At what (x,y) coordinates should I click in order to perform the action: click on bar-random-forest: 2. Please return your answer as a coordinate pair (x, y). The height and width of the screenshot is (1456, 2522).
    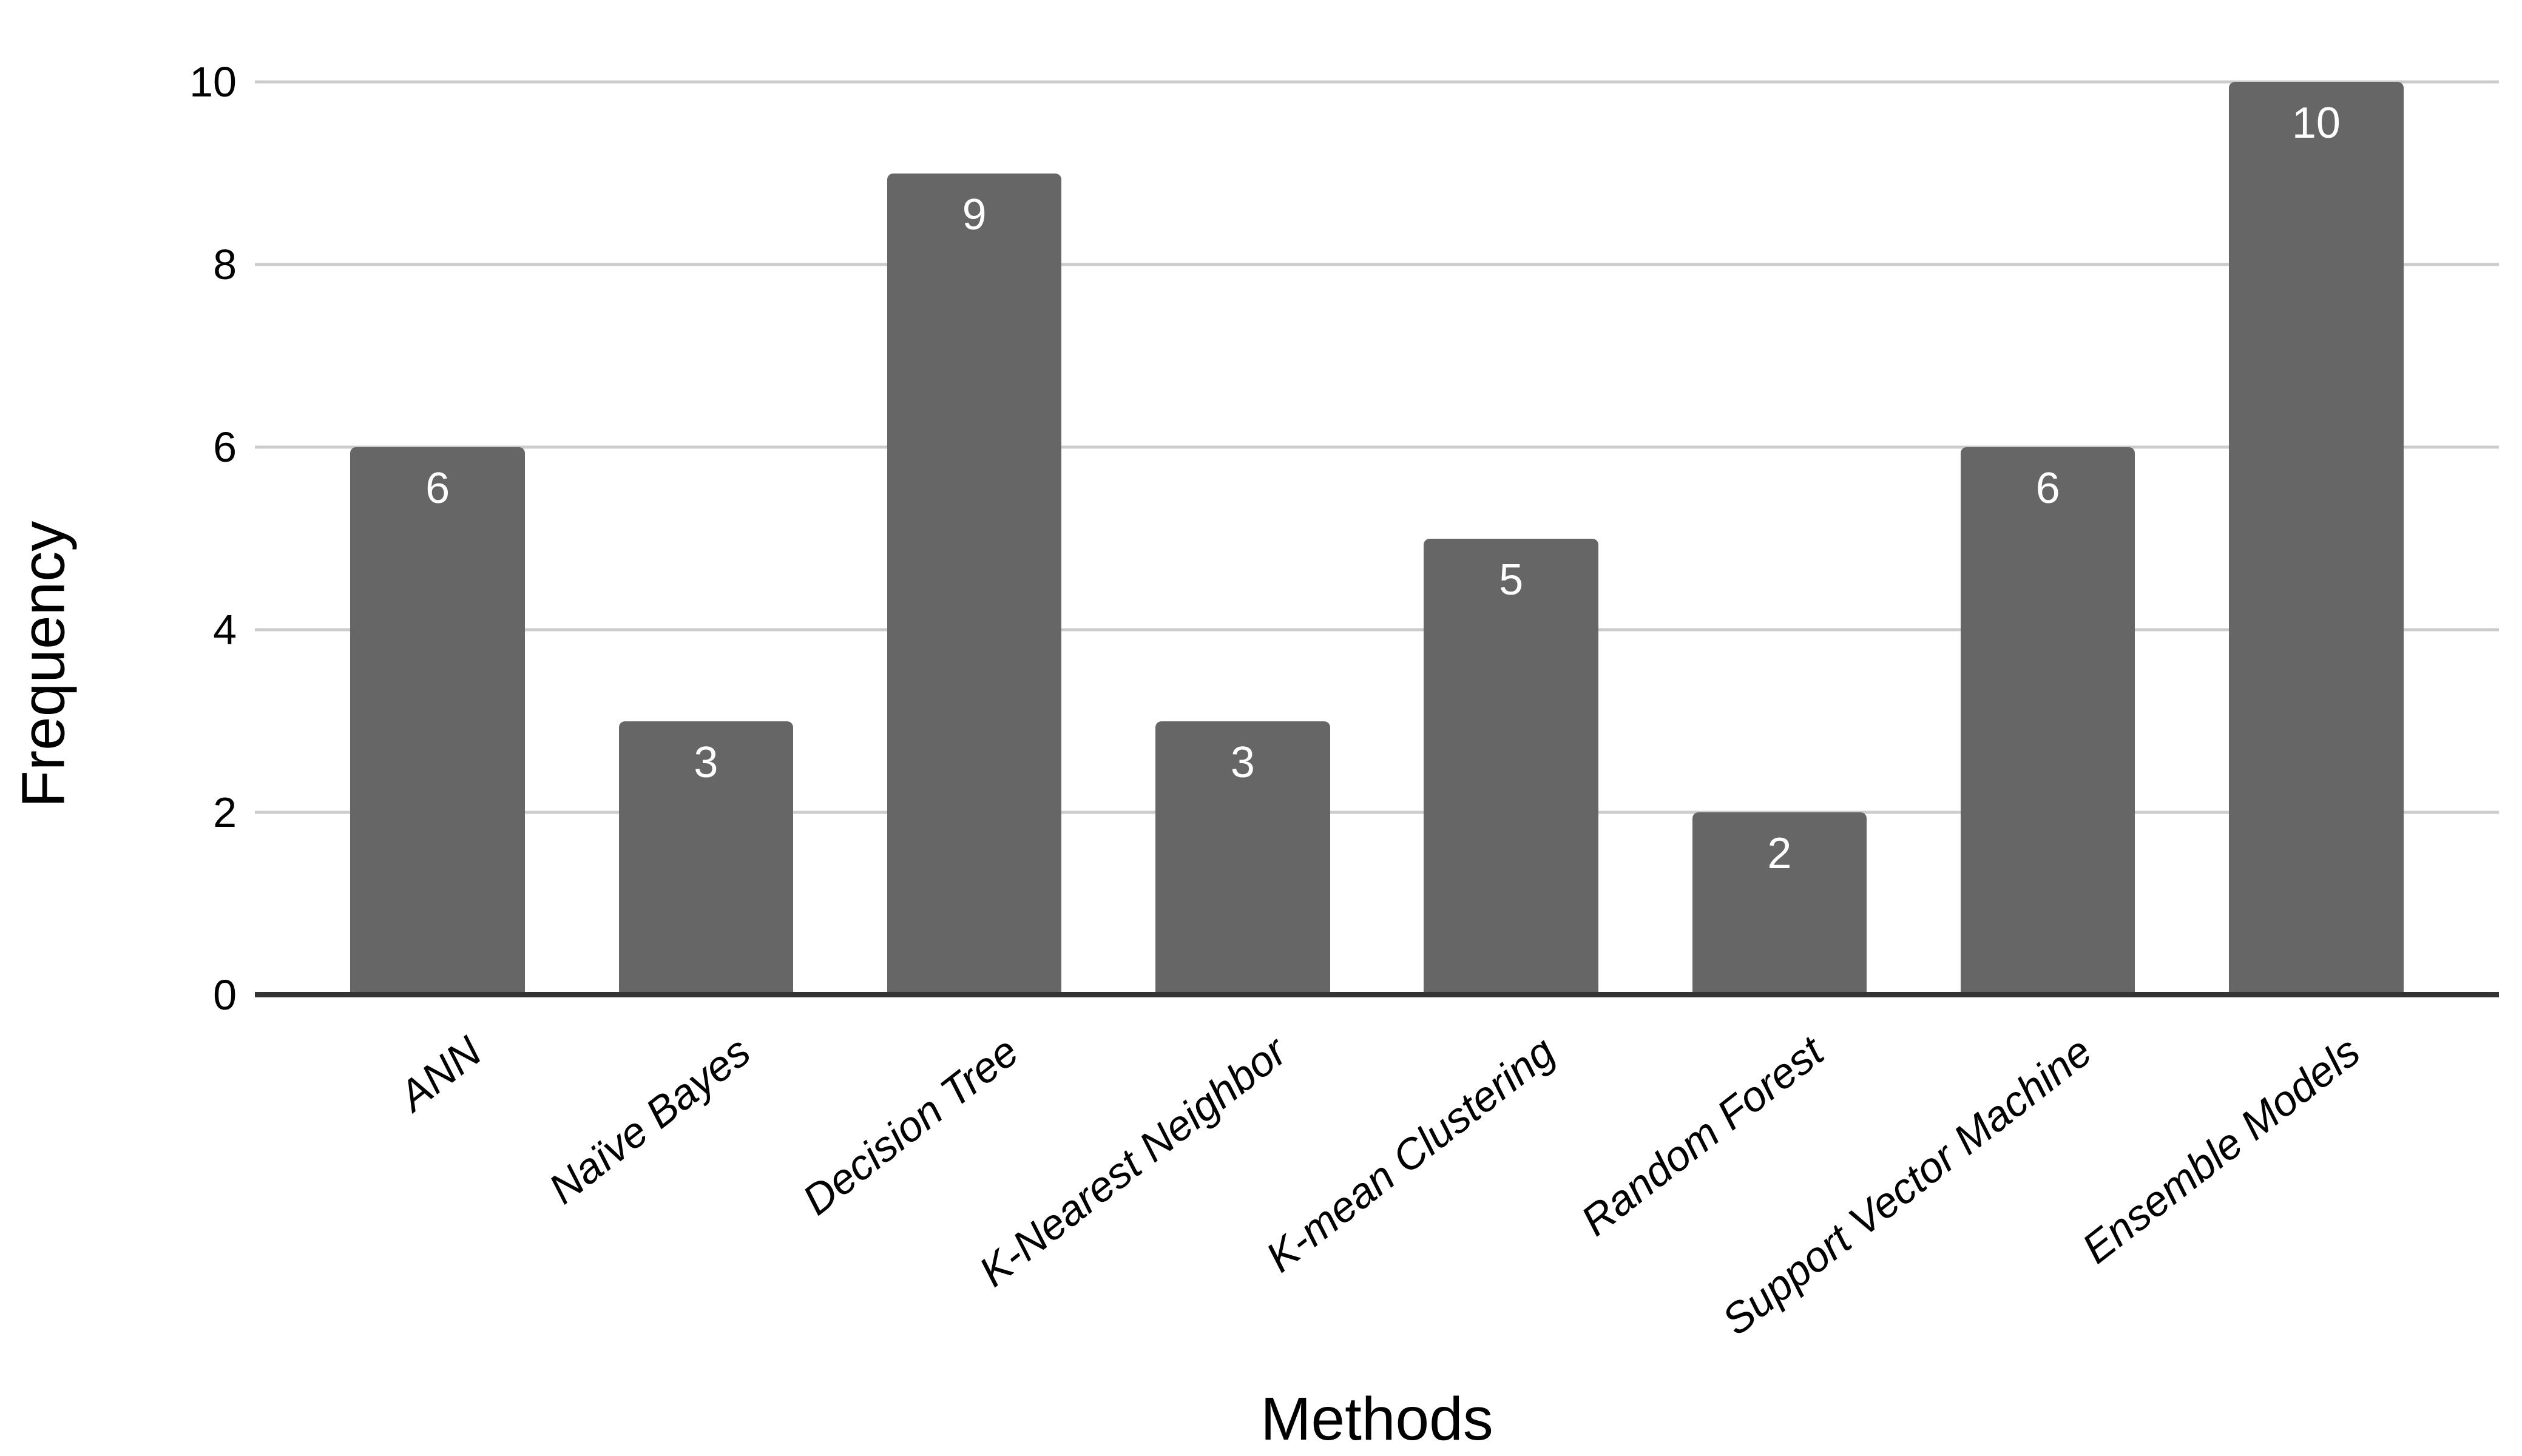
    Looking at the image, I should click on (1779, 903).